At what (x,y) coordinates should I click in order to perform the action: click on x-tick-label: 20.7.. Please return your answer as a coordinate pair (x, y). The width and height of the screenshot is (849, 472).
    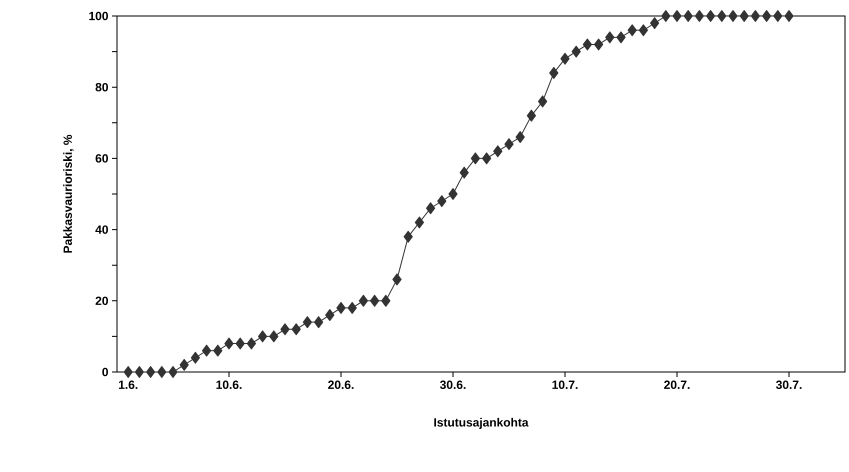
    Looking at the image, I should click on (677, 384).